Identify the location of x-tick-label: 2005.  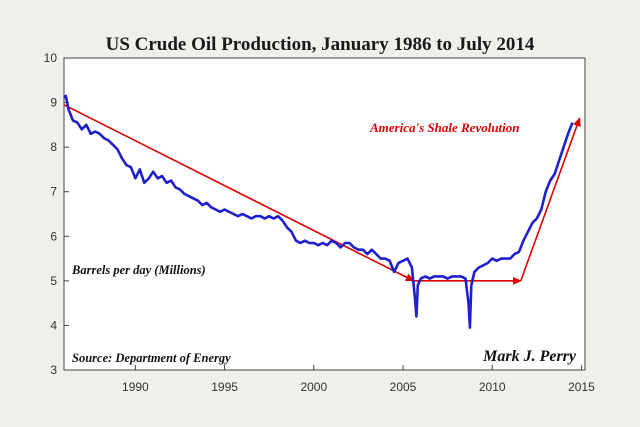
(403, 387).